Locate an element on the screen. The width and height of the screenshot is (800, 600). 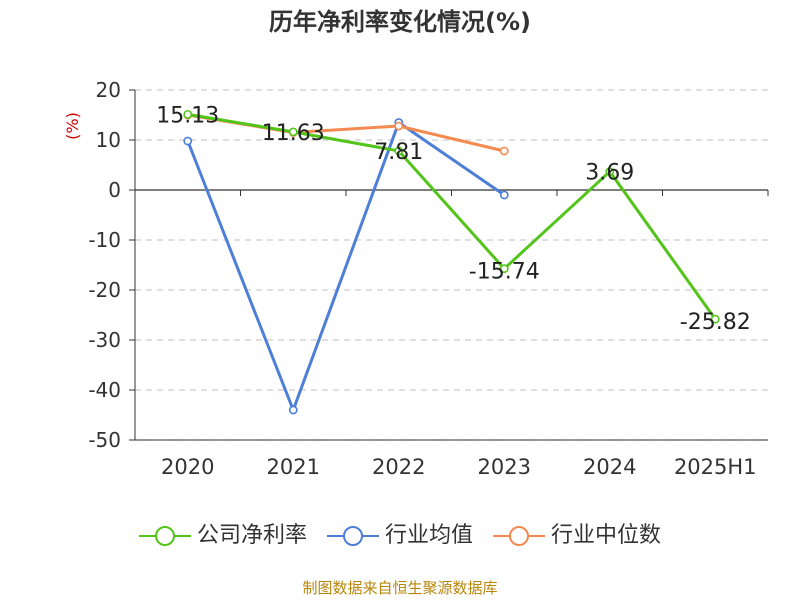
y-tick-label: -40 is located at coordinates (104, 390).